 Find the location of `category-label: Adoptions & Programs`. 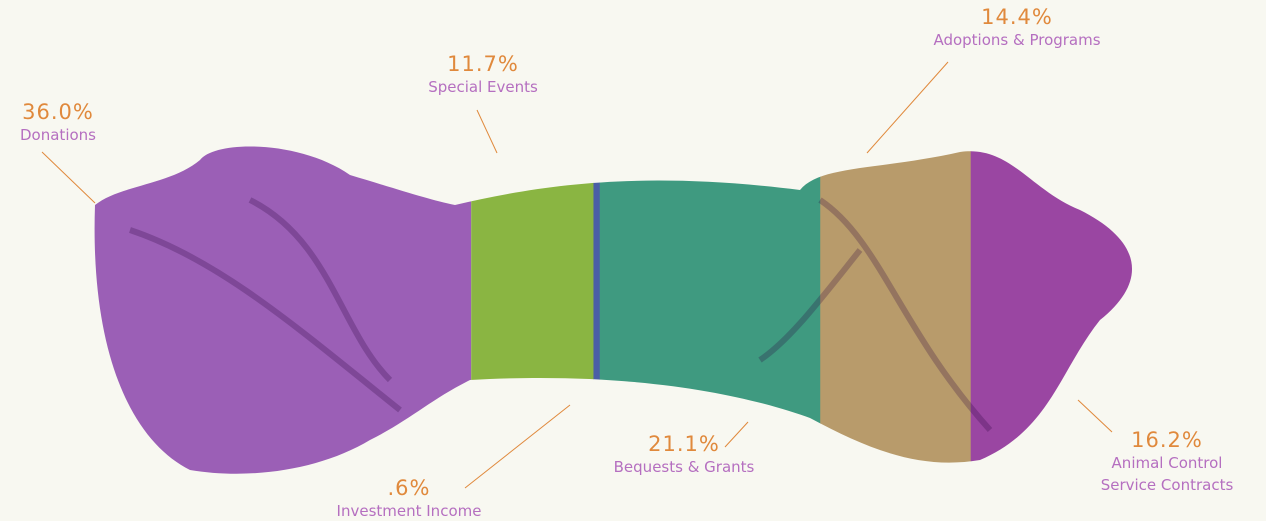

category-label: Adoptions & Programs is located at coordinates (1017, 40).